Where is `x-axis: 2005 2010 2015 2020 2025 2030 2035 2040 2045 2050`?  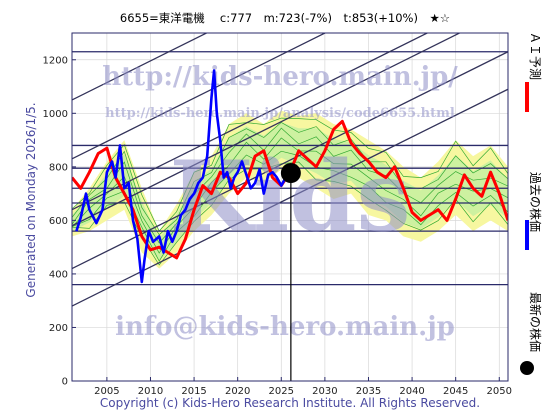 x-axis: 2005 2010 2015 2020 2025 2030 2035 2040 2045 2050 is located at coordinates (303, 387).